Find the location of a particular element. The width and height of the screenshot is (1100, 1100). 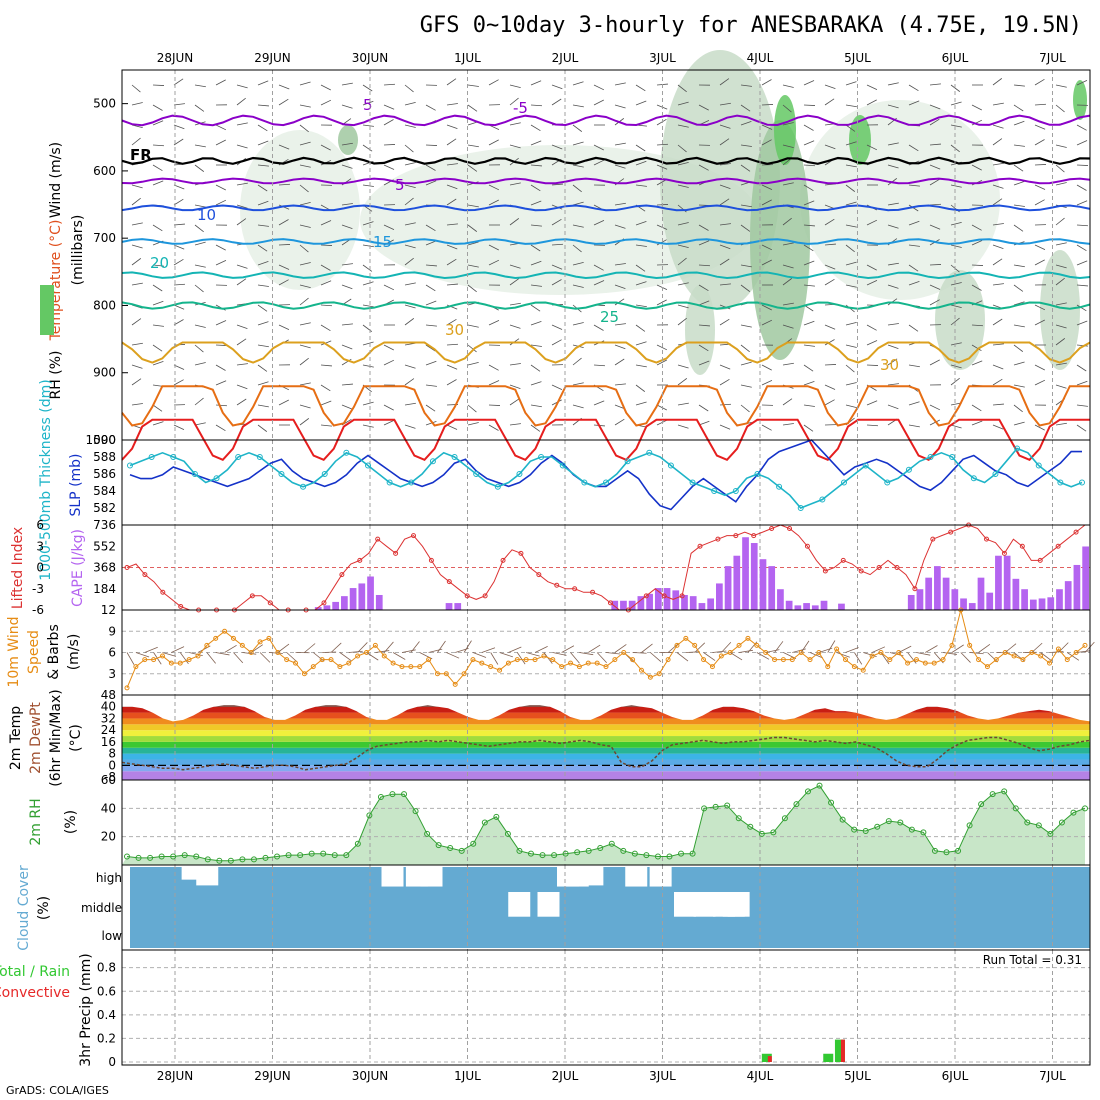

axis-label: 2m Temp is located at coordinates (16, 738).